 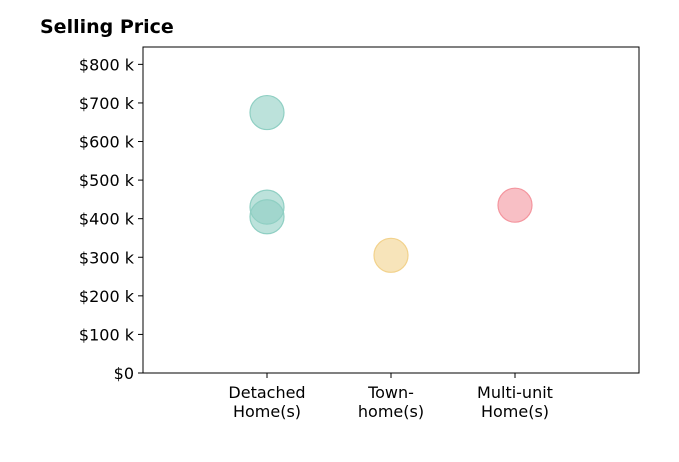 I want to click on y-tick-label: $600 k, so click(x=107, y=142).